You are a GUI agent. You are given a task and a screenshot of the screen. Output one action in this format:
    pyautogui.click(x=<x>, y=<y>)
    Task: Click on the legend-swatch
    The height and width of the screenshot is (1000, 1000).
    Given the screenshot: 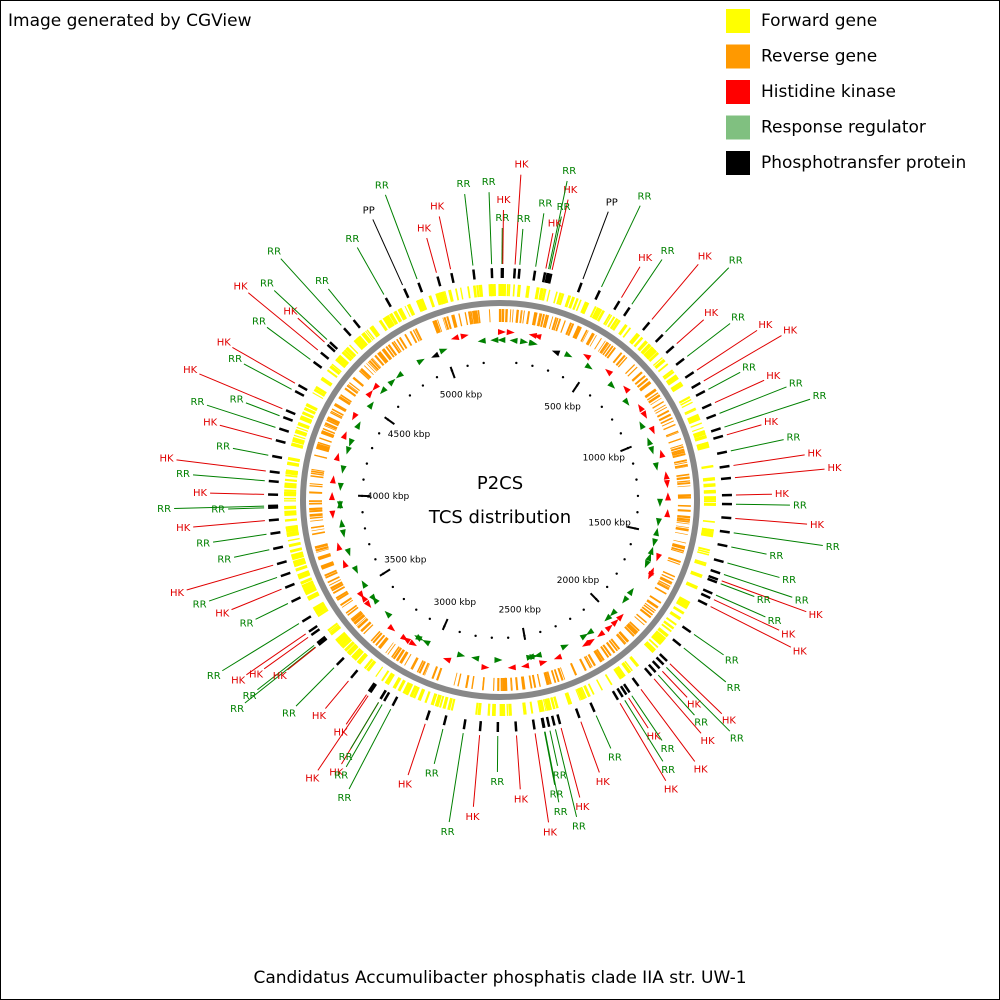 What is the action you would take?
    pyautogui.click(x=738, y=92)
    